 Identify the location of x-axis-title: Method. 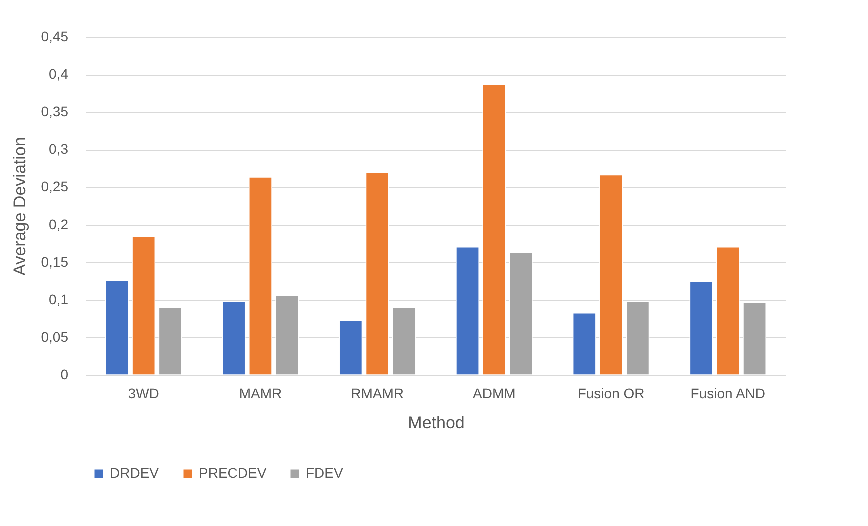
(436, 423).